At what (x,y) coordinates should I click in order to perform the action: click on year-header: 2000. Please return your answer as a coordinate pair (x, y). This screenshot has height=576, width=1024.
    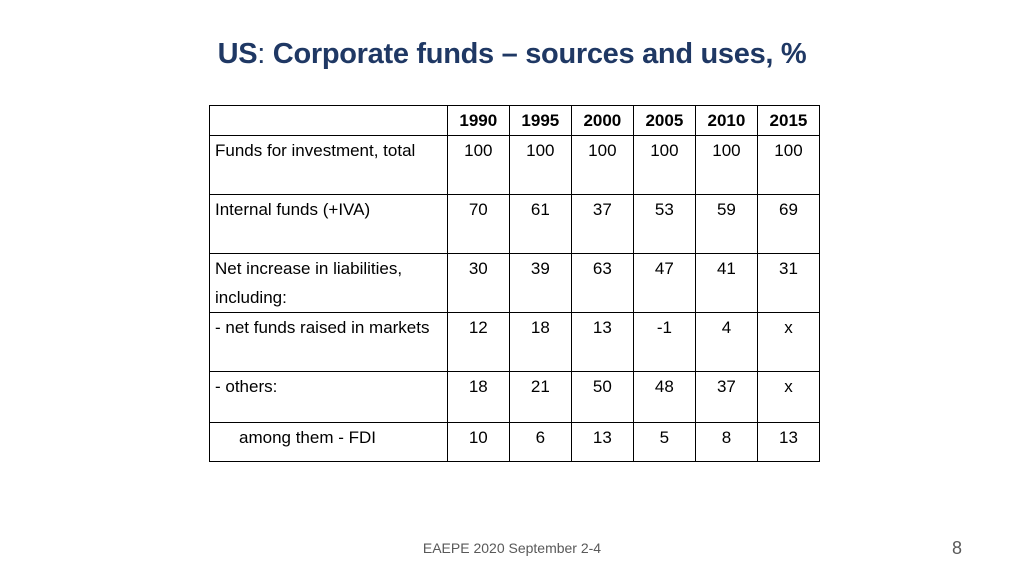
    Looking at the image, I should click on (602, 120).